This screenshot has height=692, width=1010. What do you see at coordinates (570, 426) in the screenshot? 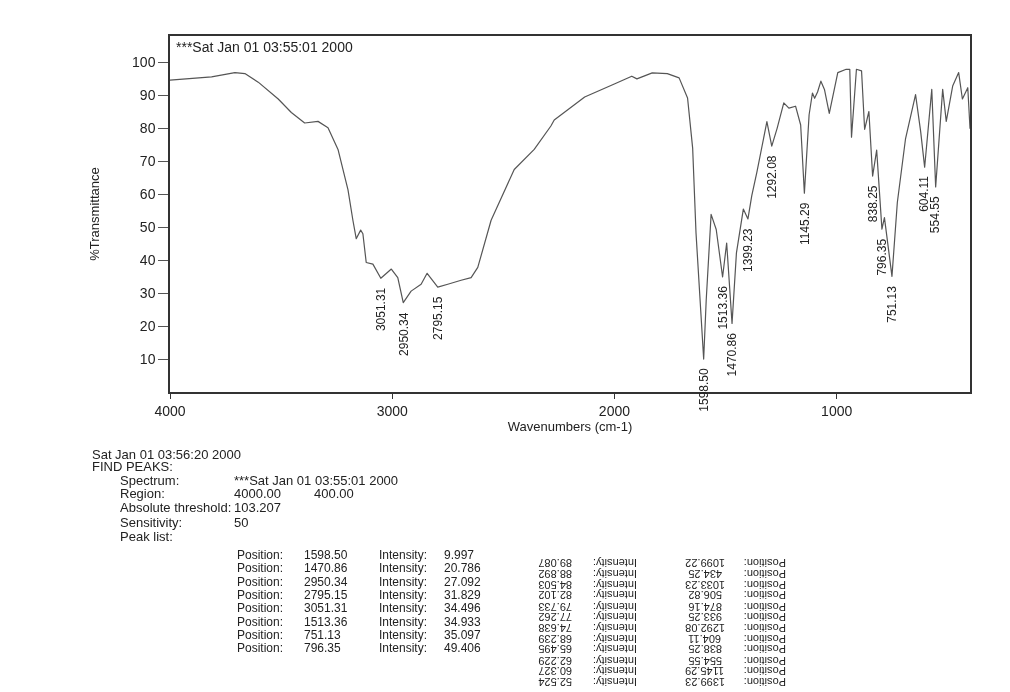
I see `x-axis-title: Wavenumbers (cm-1)` at bounding box center [570, 426].